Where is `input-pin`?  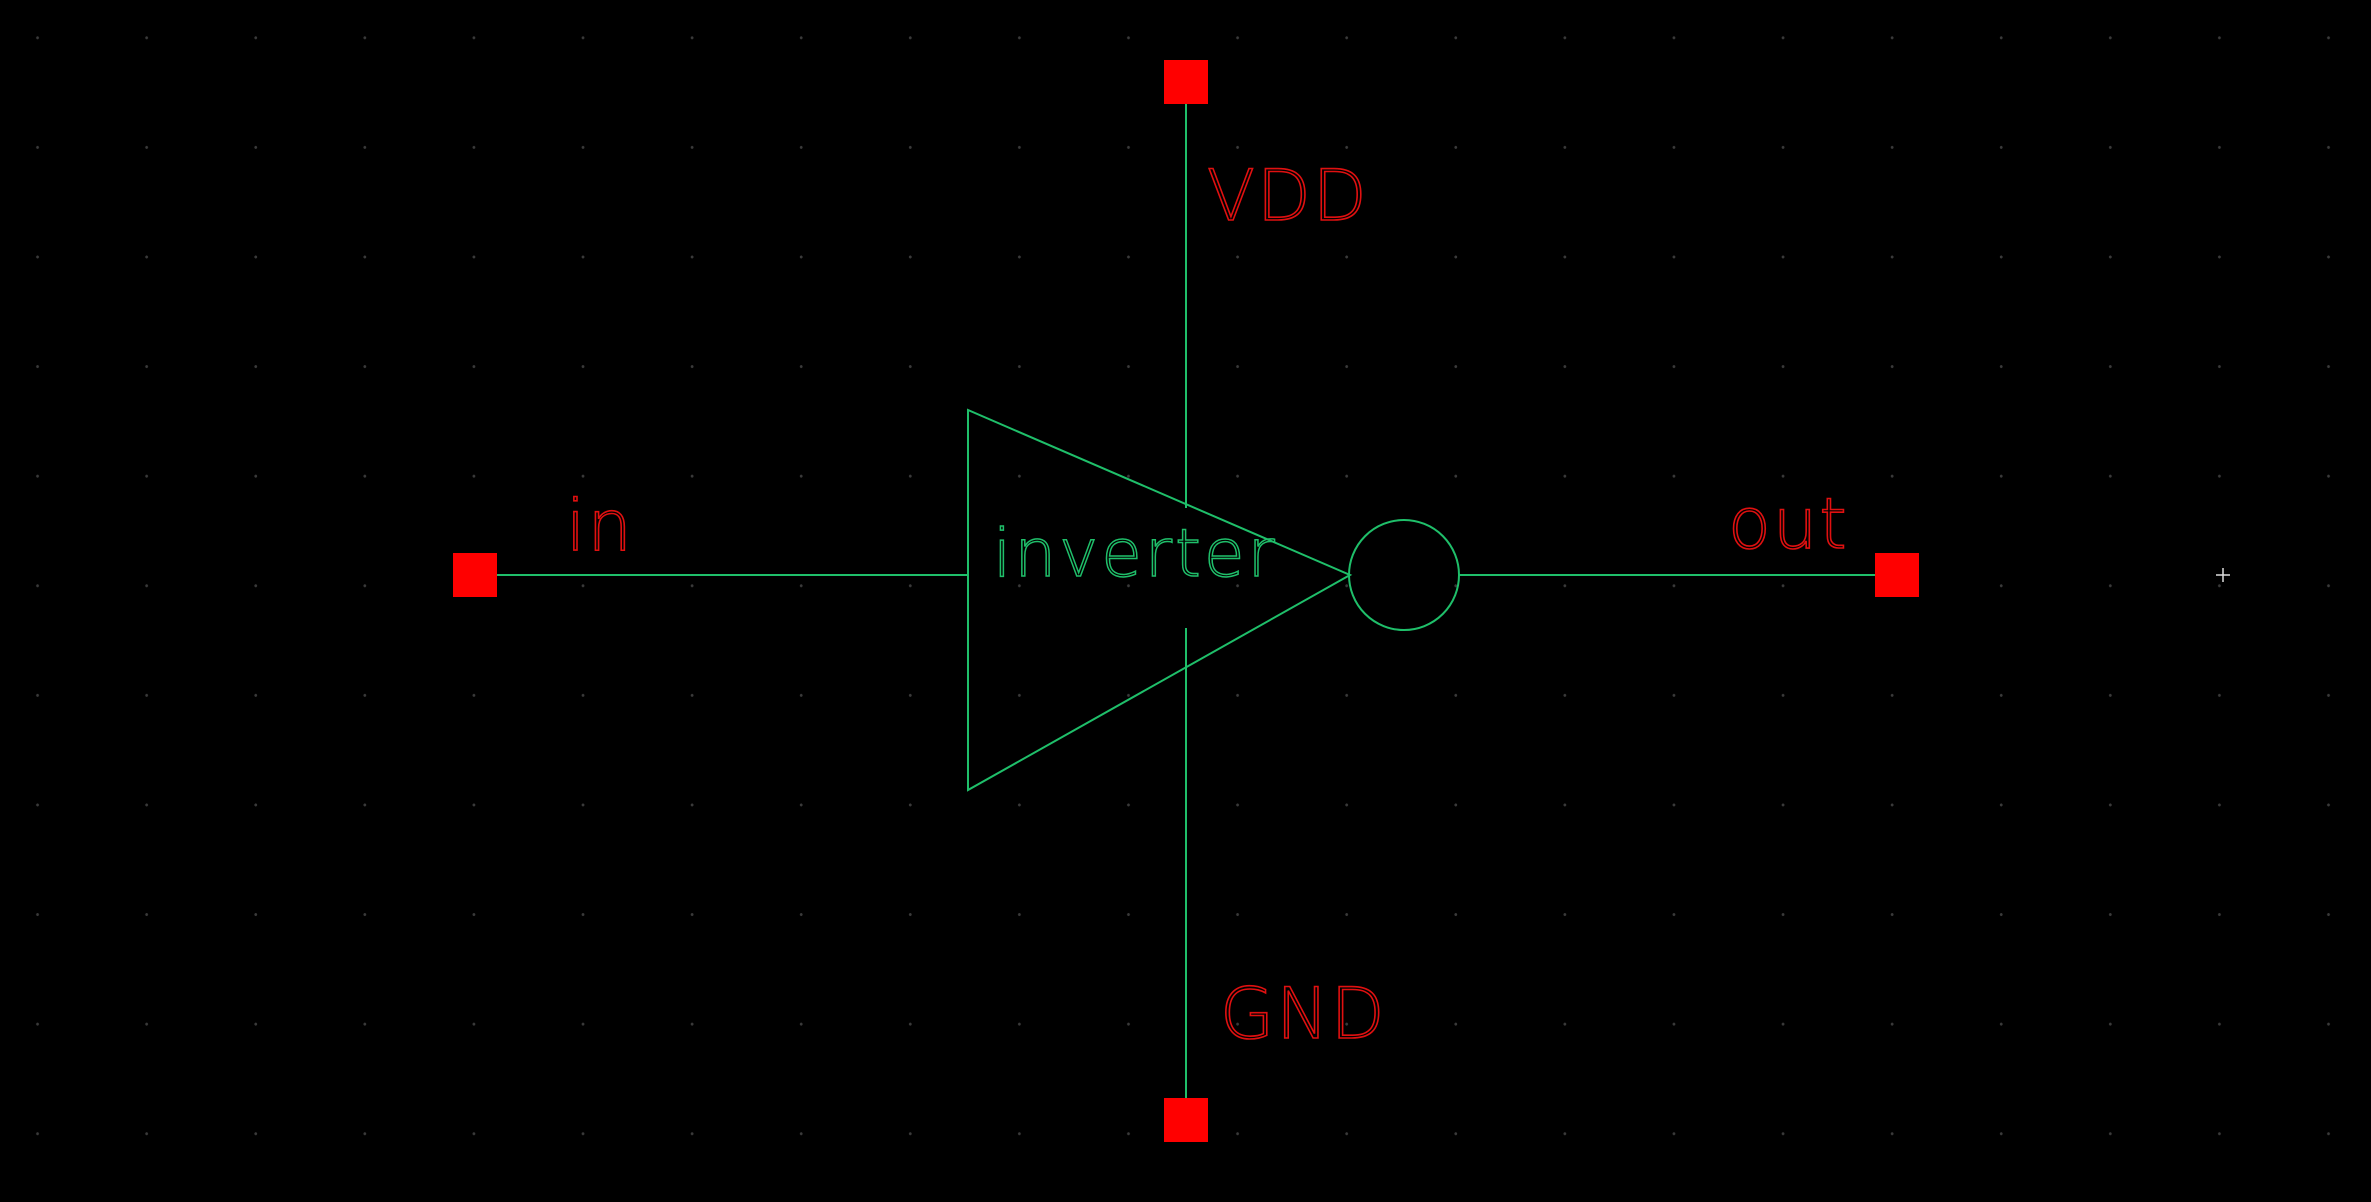
input-pin is located at coordinates (475, 575).